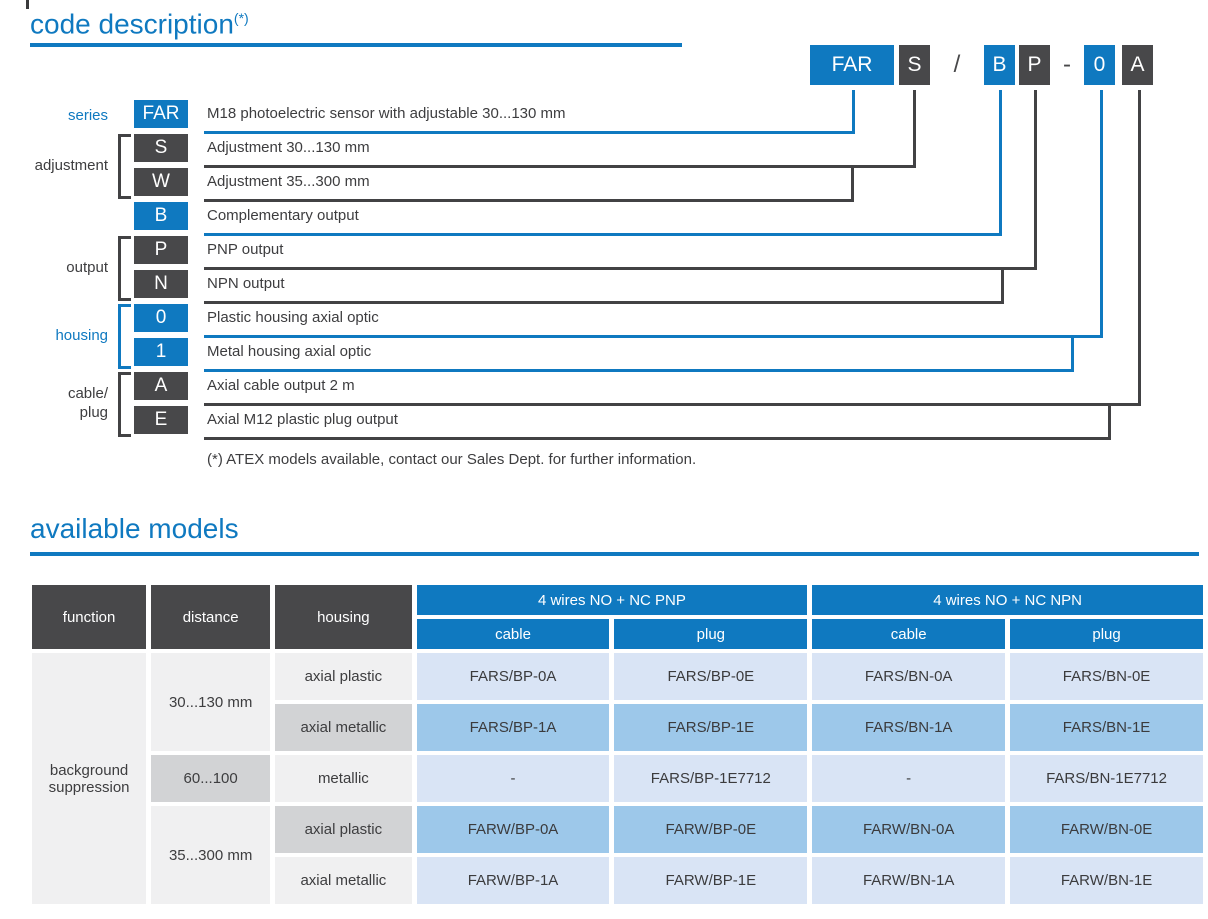 This screenshot has width=1208, height=919. I want to click on model-cell: FARW/BP-0E, so click(711, 829).